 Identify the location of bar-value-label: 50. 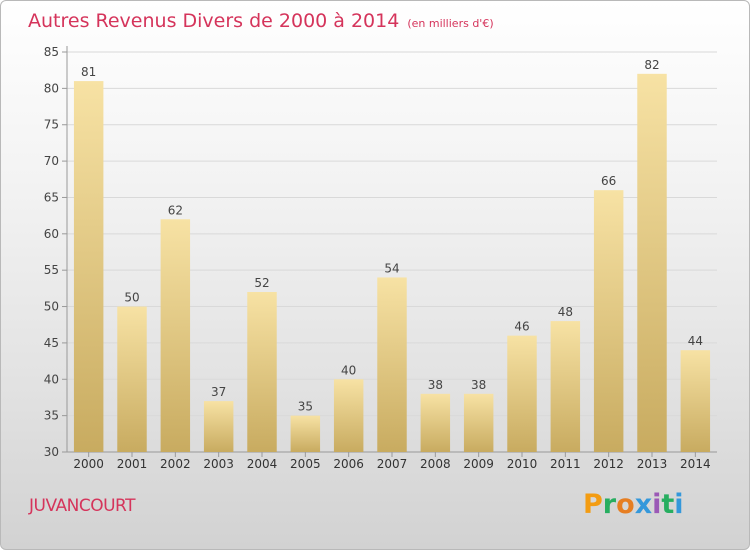
(131, 298).